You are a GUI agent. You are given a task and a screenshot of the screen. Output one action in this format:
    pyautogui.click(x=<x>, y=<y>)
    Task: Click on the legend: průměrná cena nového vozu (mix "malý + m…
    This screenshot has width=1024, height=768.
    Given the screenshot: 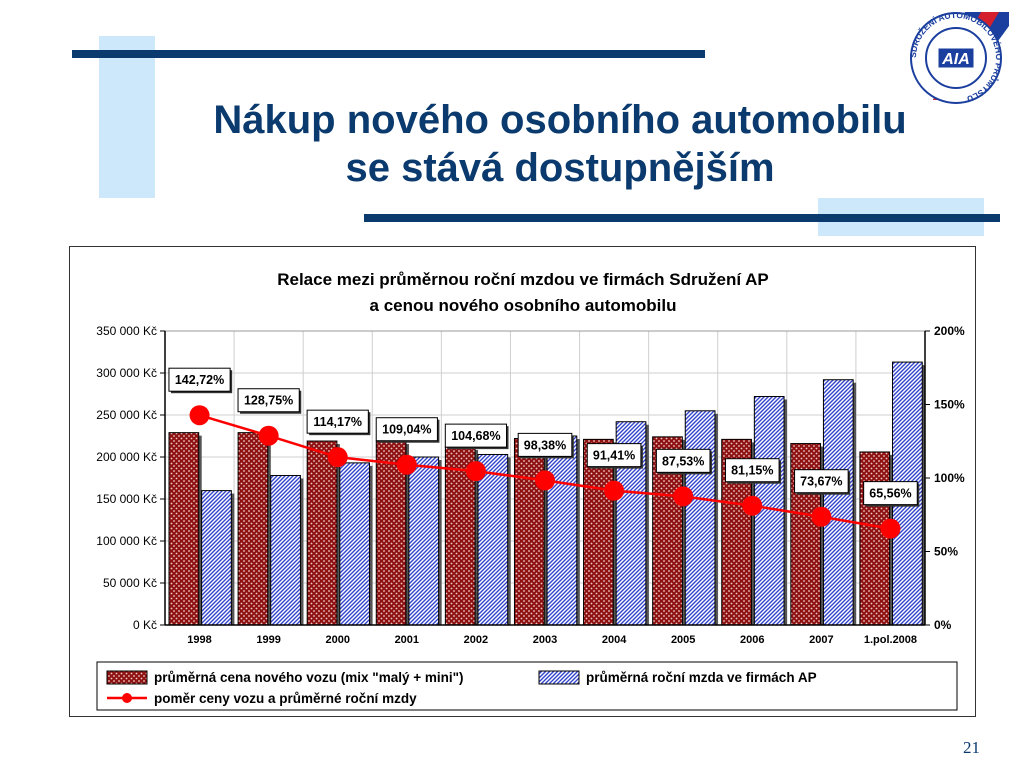 What is the action you would take?
    pyautogui.click(x=527, y=686)
    